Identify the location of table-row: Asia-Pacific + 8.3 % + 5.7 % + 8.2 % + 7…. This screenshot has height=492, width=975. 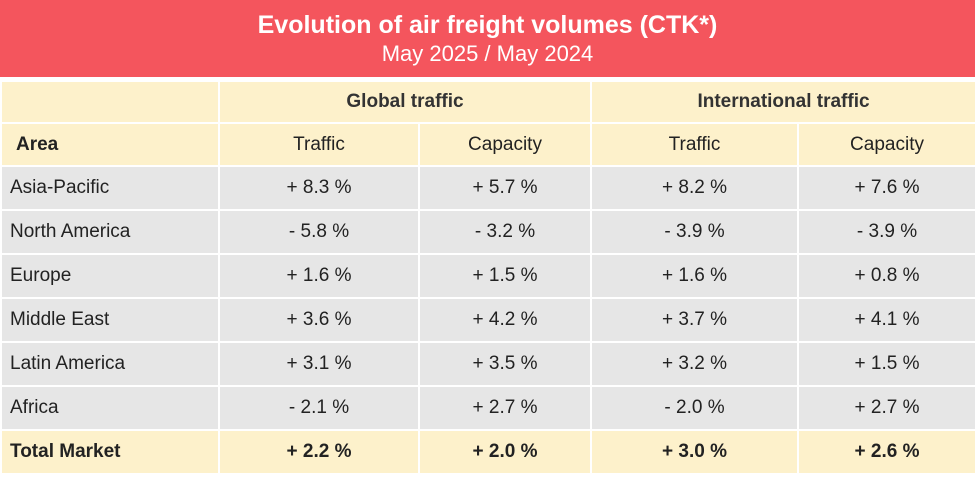
(487, 188).